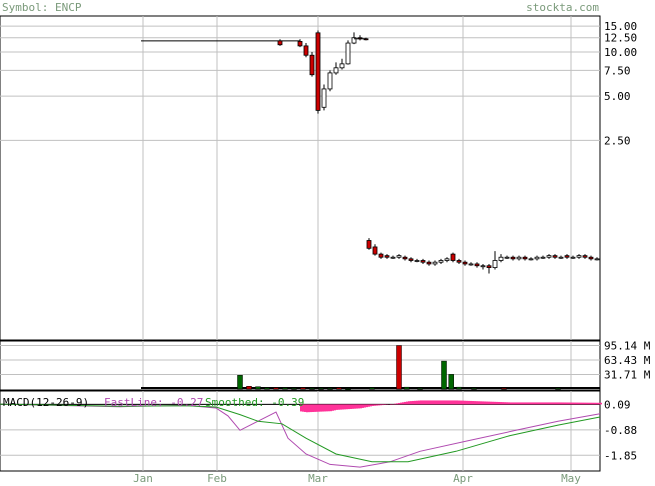 This screenshot has height=486, width=655. Describe the element at coordinates (42, 7) in the screenshot. I see `symbol-label: Symbol: ENCP` at that location.